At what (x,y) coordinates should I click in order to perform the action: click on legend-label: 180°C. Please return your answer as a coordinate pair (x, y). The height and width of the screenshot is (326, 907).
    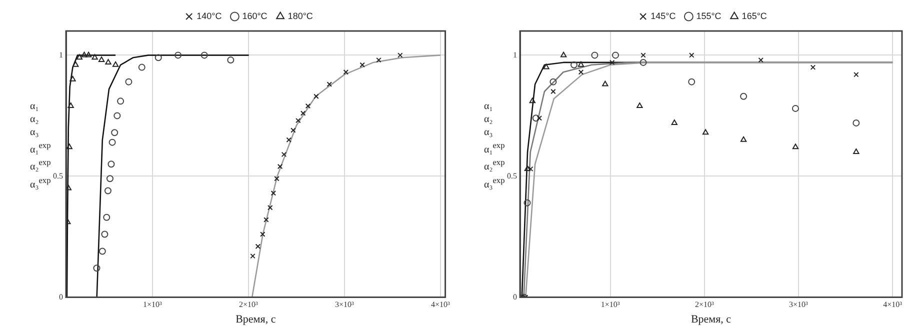
    Looking at the image, I should click on (301, 15).